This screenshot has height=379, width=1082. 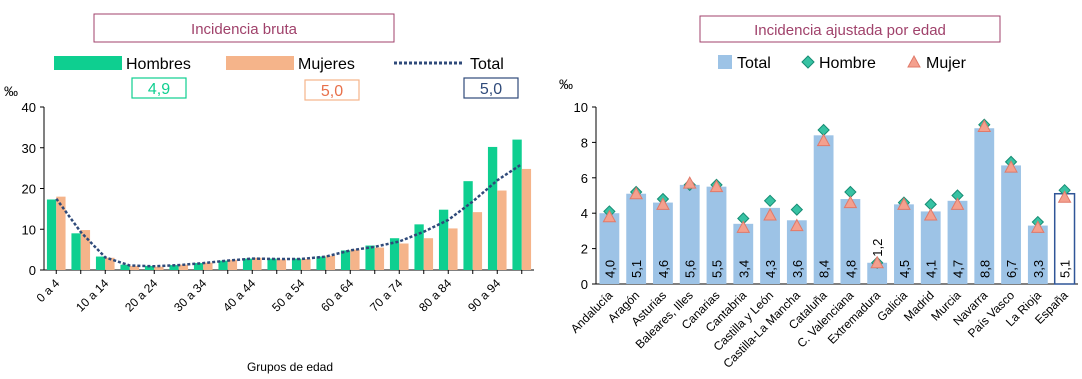 What do you see at coordinates (904, 269) in the screenshot?
I see `adjusted-bar-value-label: 4,5` at bounding box center [904, 269].